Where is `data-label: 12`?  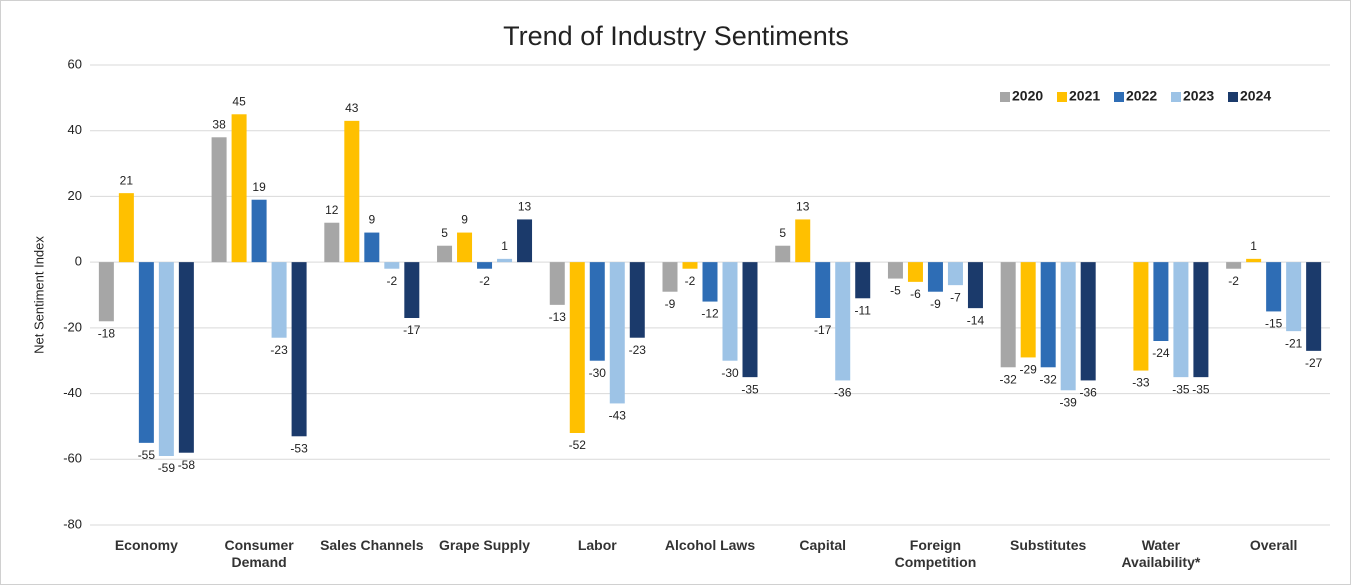
data-label: 12 is located at coordinates (332, 210).